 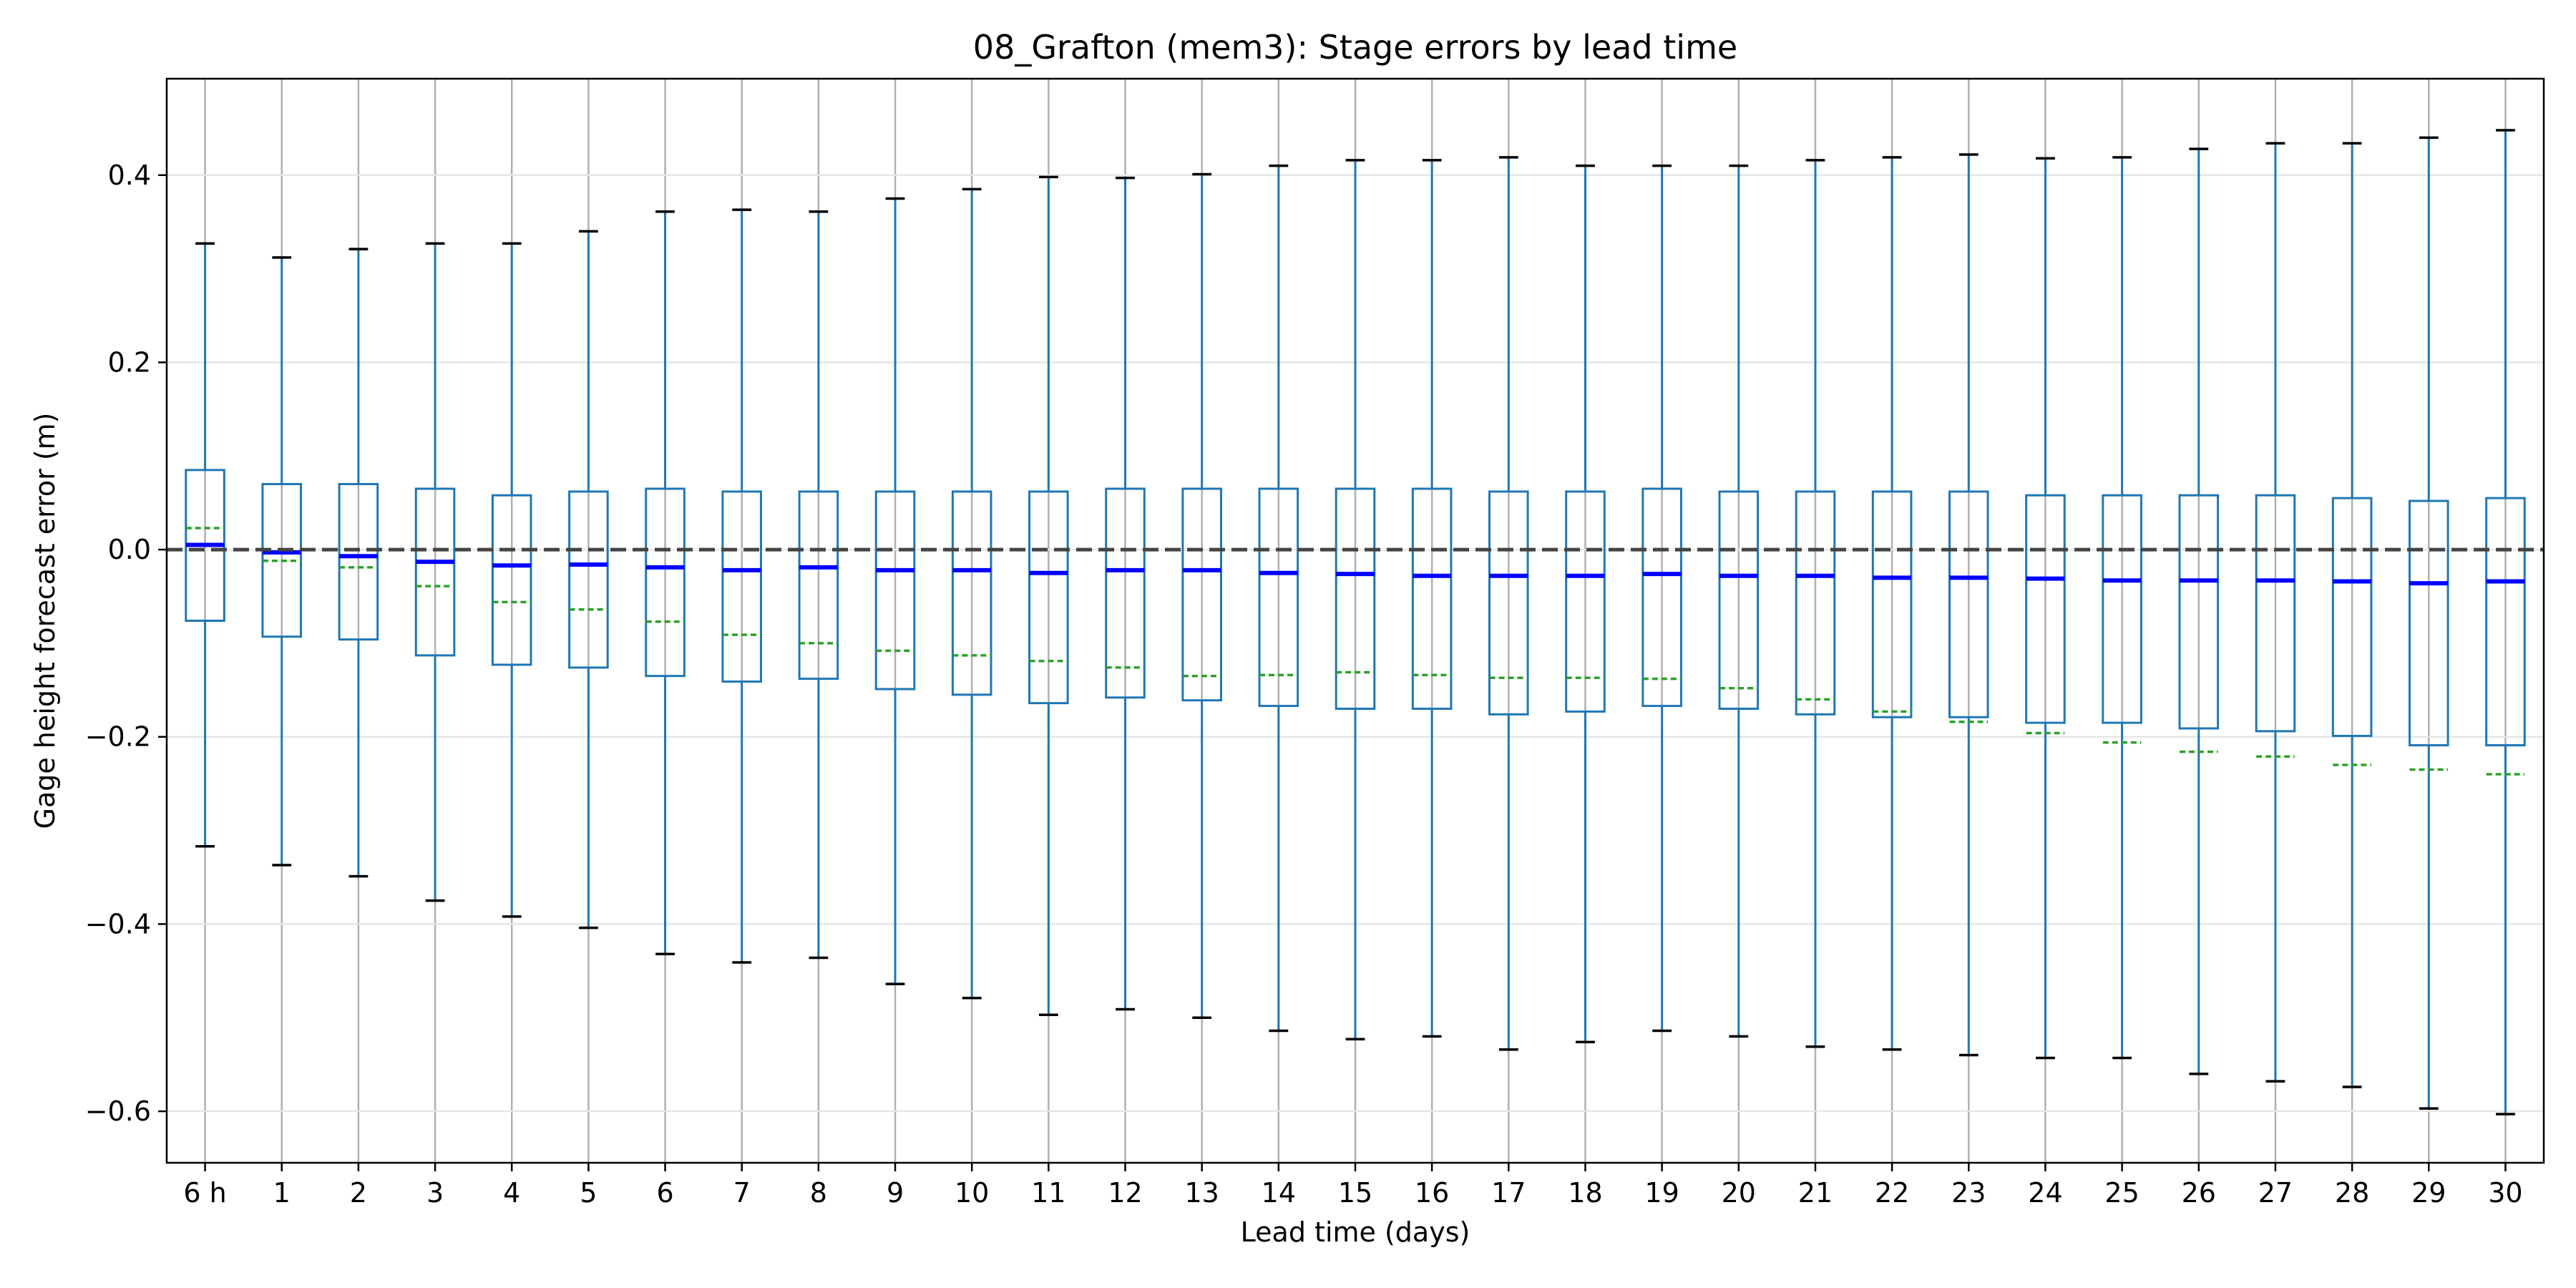 I want to click on x-tick-label: 6, so click(x=664, y=1193).